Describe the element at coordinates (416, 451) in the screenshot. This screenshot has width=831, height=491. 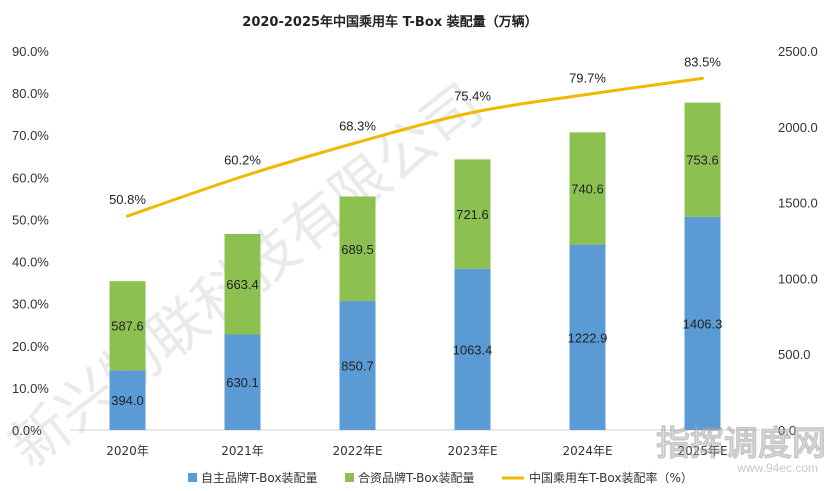
I see `category-labels: 2020年 2021年 2022年E 2023年E 2024年E 2025年E` at that location.